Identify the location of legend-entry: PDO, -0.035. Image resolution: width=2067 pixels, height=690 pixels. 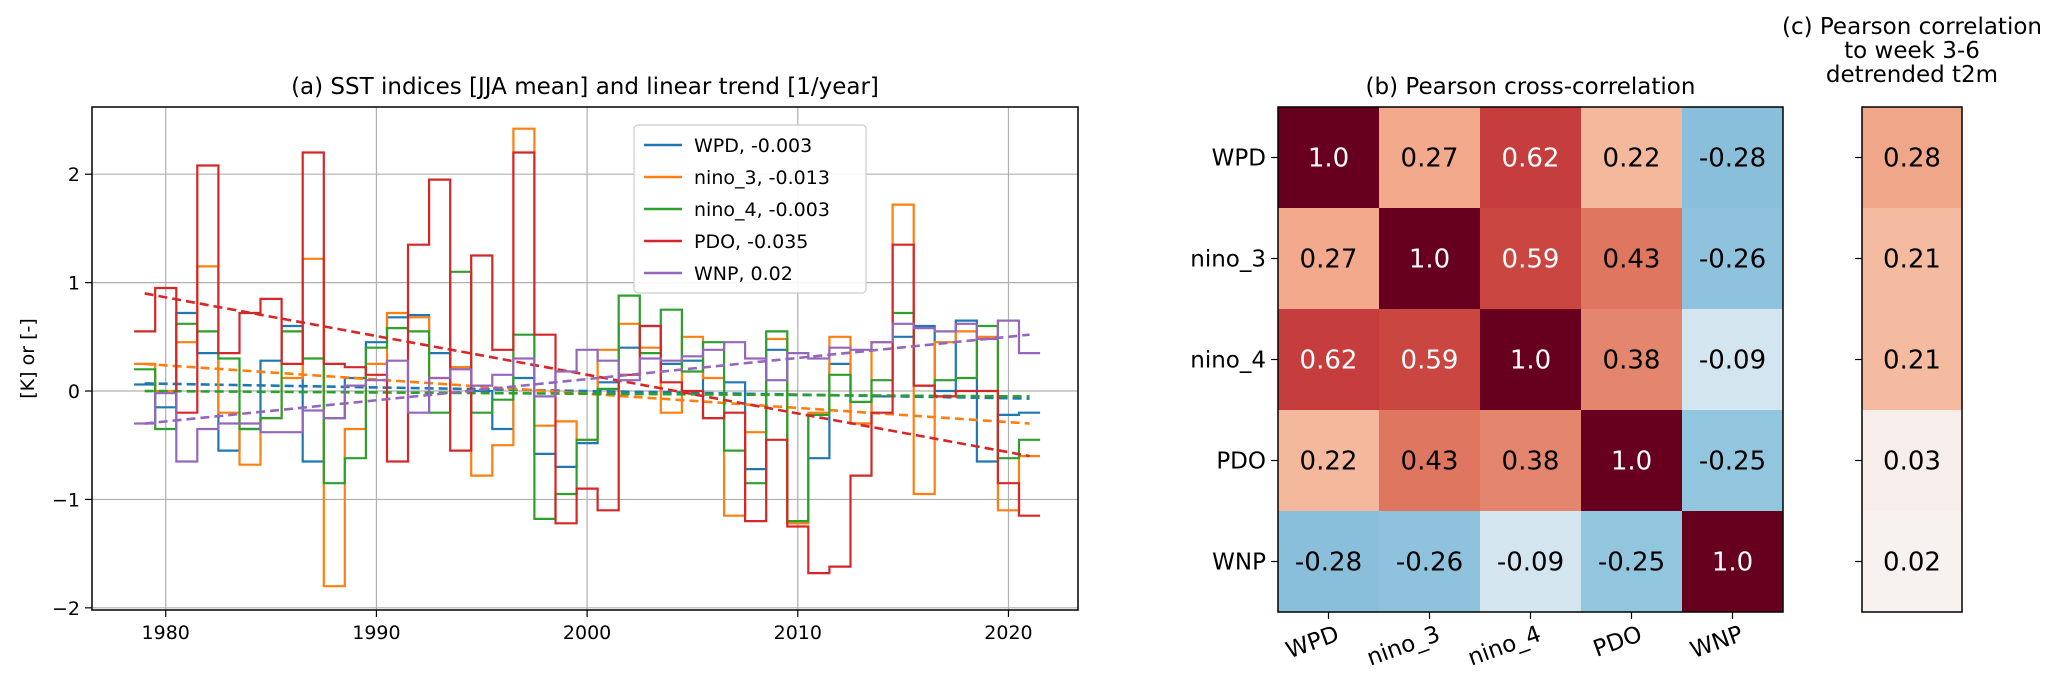
(751, 242).